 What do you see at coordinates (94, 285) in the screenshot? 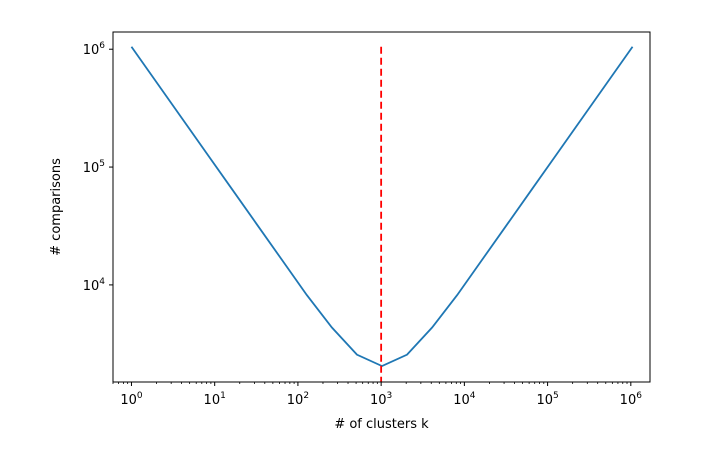
I see `y-tick-label: 104` at bounding box center [94, 285].